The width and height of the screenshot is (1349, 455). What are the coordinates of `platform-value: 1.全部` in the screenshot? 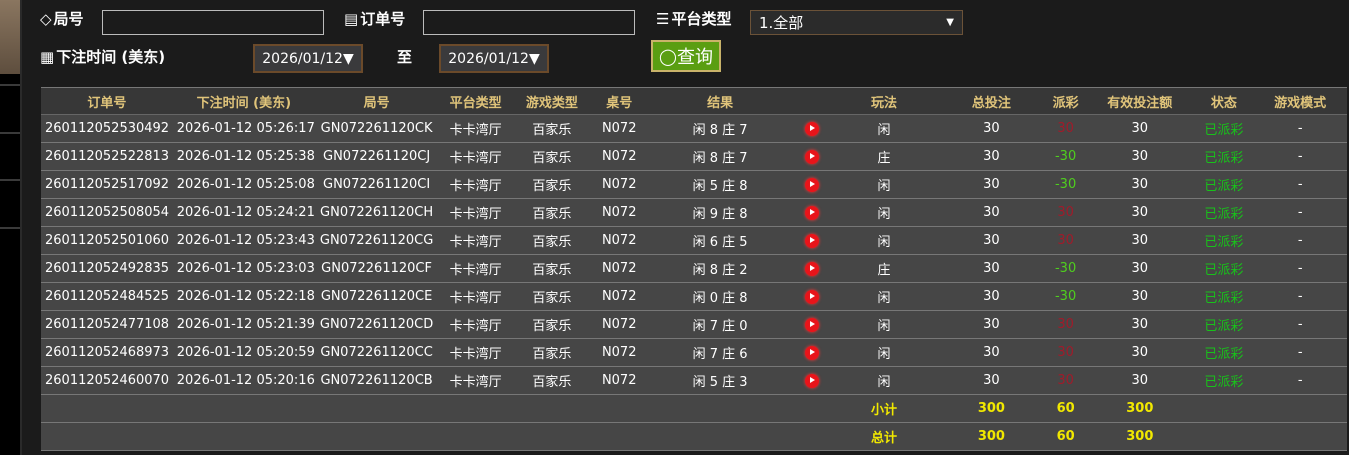 It's located at (781, 23).